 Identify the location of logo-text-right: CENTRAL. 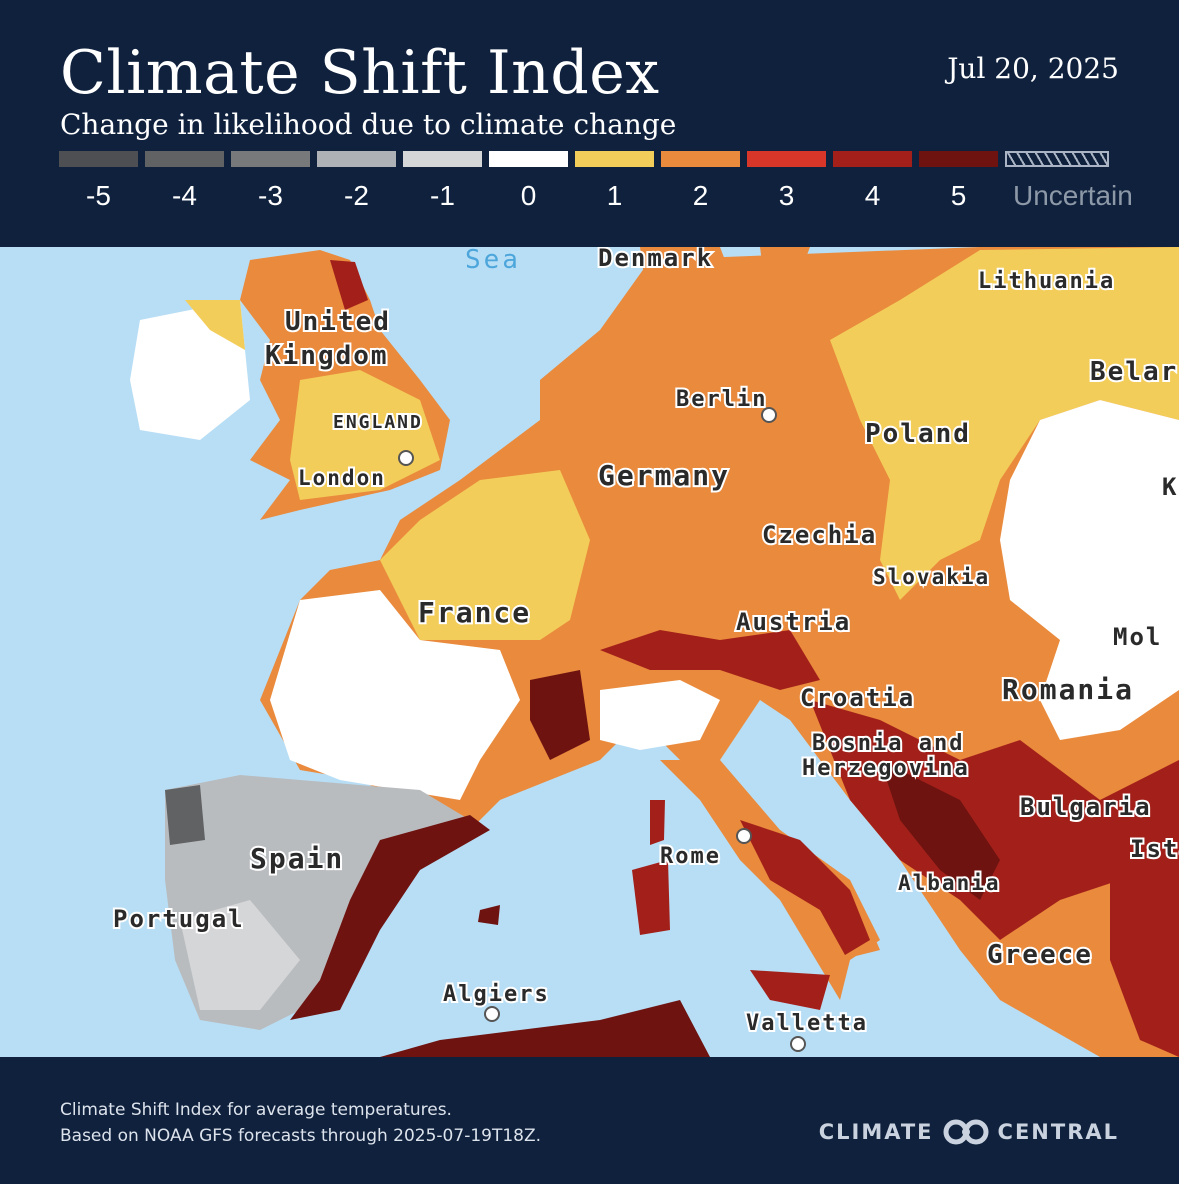
(1058, 1132).